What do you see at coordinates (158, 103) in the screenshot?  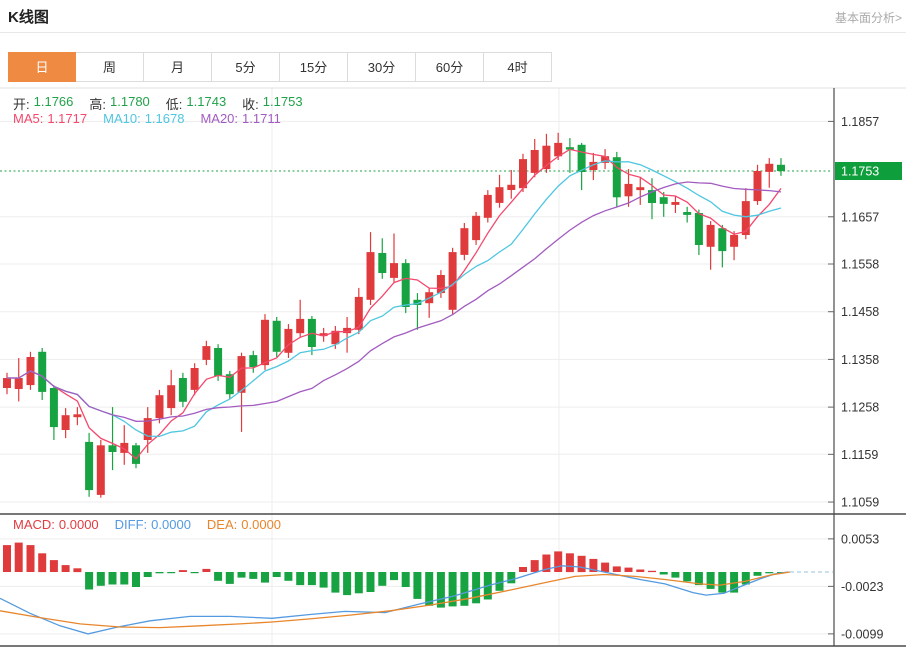 I see `ohlc-info-row: 开: 1.1766 高: 1.1780 低: 1.1743 收: 1.1753` at bounding box center [158, 103].